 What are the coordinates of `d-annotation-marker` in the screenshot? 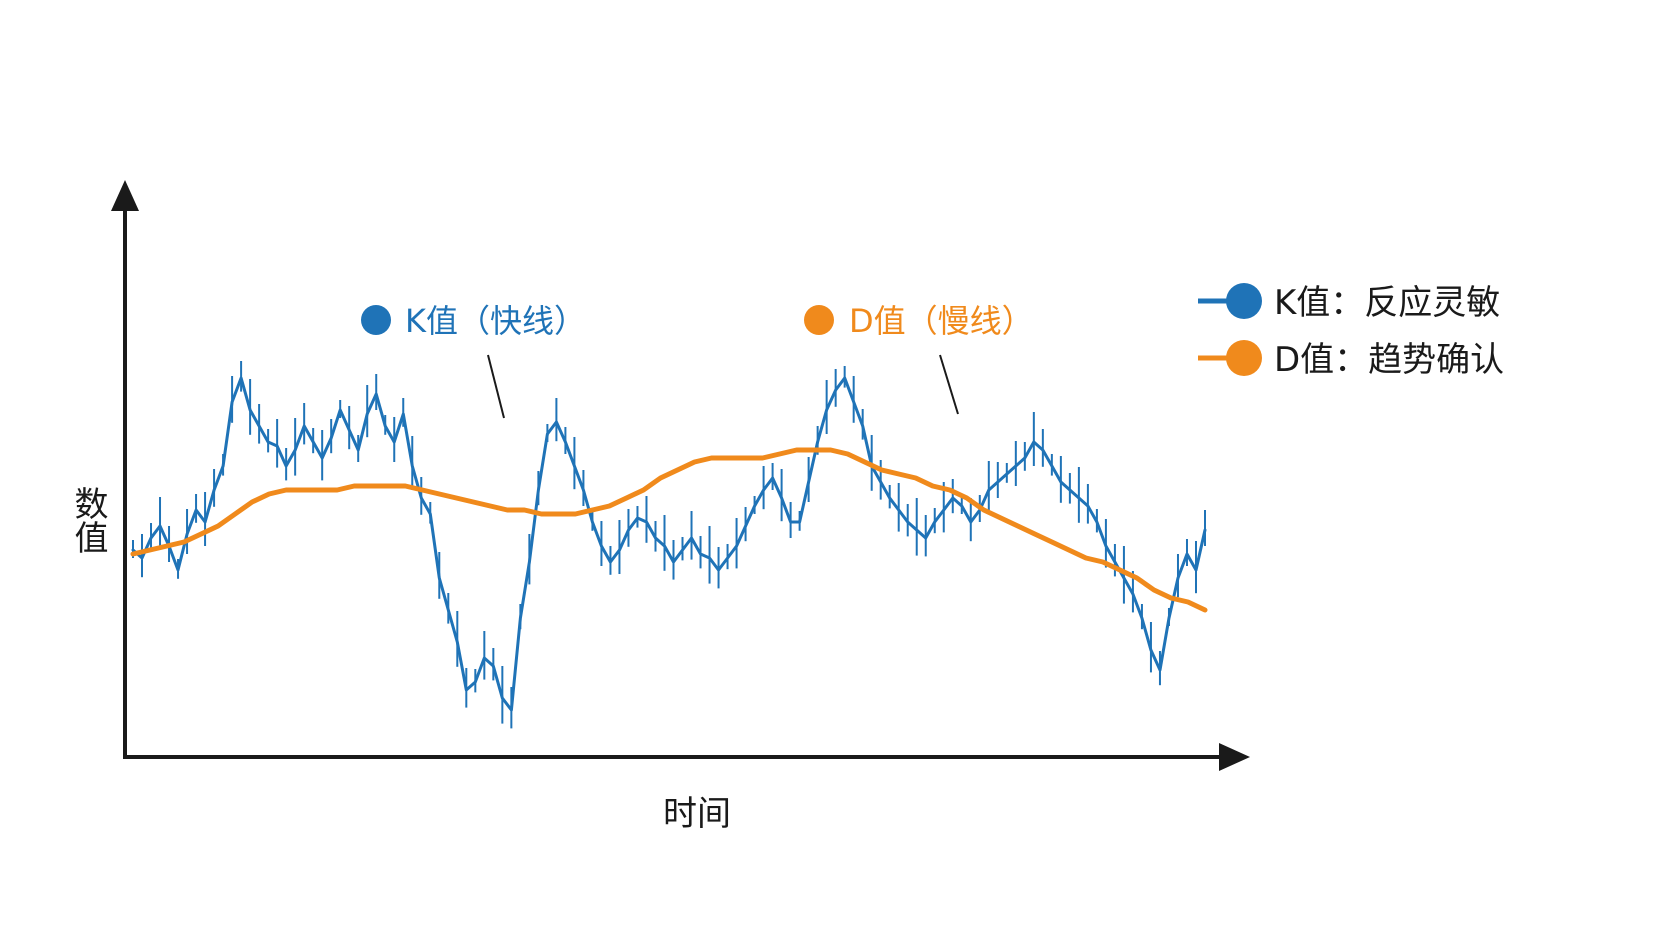 It's located at (819, 320).